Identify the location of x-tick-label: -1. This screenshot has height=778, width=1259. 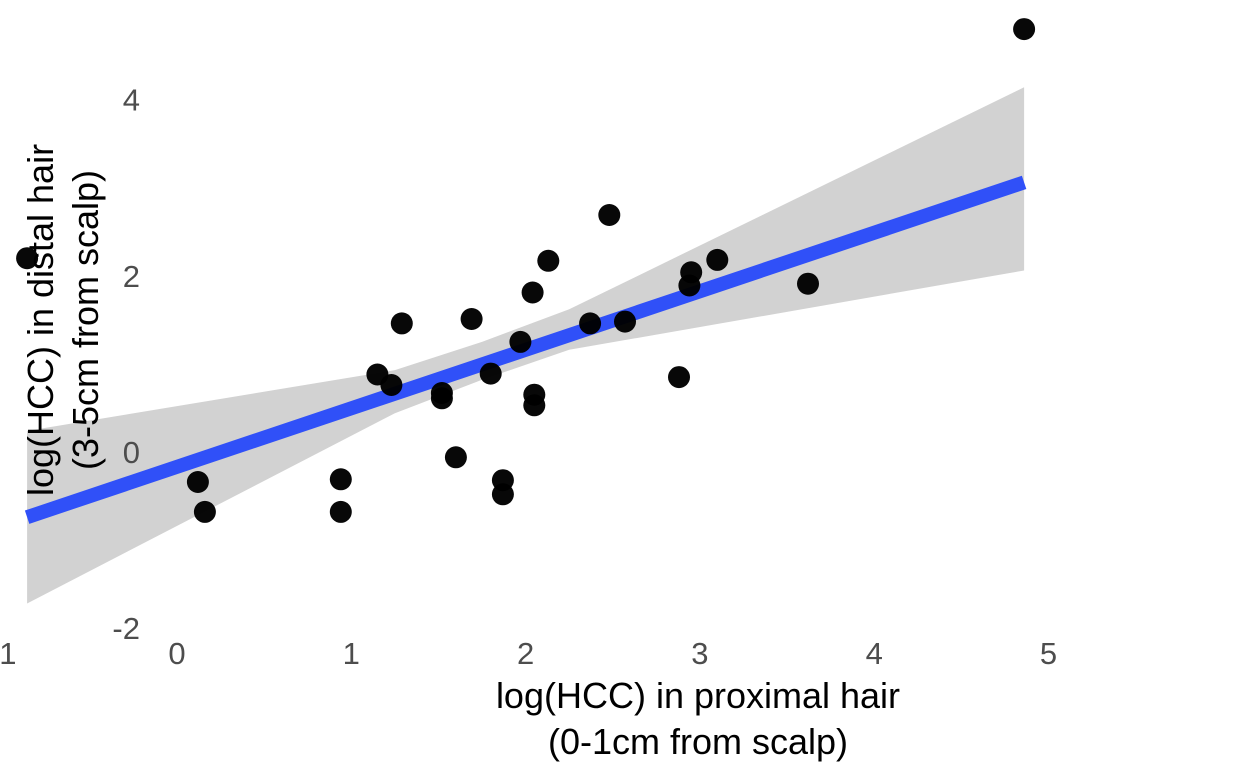
(8, 653).